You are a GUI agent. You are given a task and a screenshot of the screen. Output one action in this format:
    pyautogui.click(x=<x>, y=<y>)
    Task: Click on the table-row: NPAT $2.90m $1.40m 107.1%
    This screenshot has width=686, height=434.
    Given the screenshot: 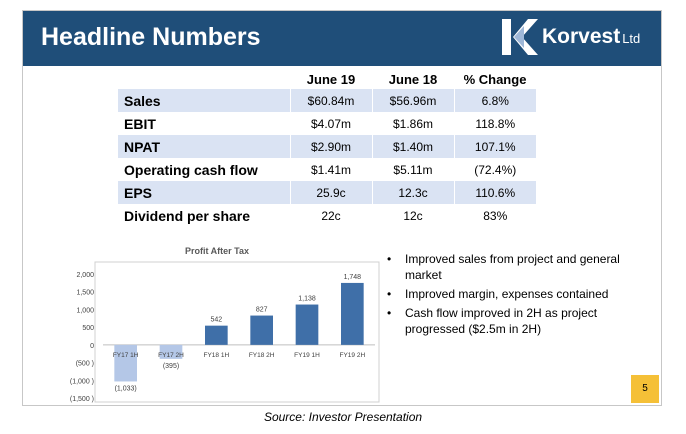 What is the action you would take?
    pyautogui.click(x=327, y=146)
    